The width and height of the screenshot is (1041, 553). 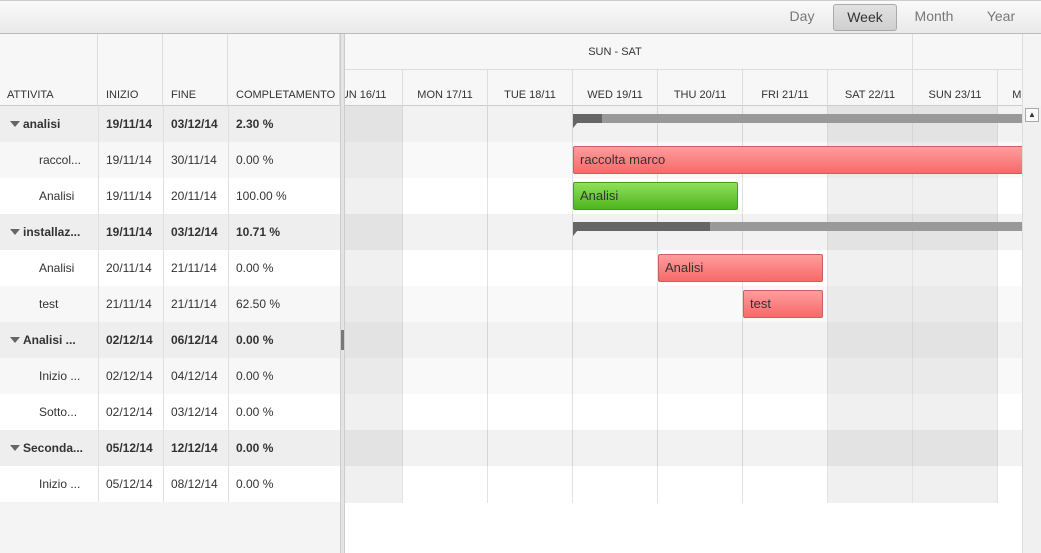 What do you see at coordinates (284, 70) in the screenshot?
I see `column-header: COMPLETAMENTO` at bounding box center [284, 70].